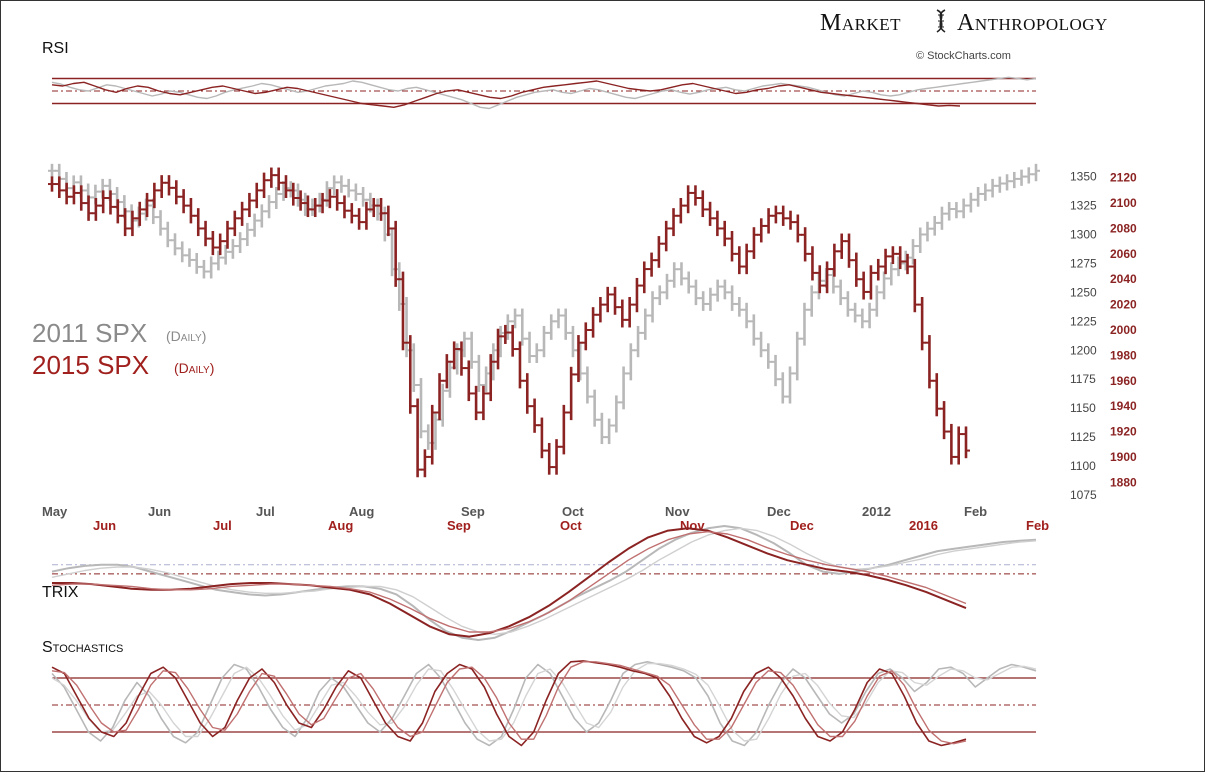  Describe the element at coordinates (1123, 228) in the screenshot. I see `y-tick-2015: 2080` at that location.